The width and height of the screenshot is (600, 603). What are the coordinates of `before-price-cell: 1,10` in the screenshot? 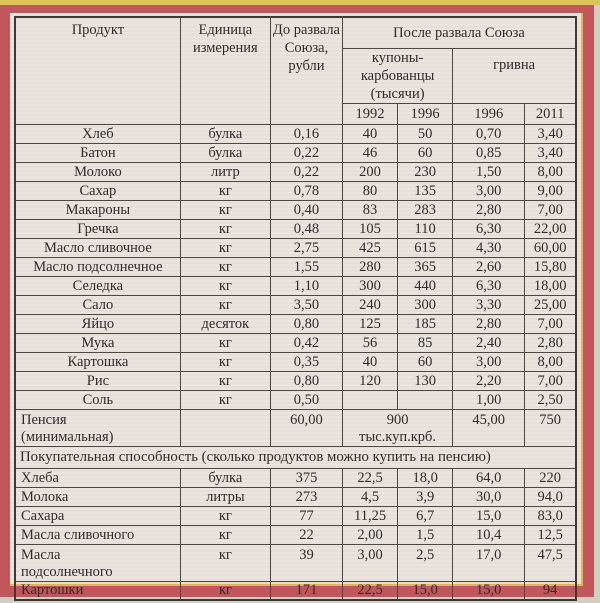 It's located at (306, 285).